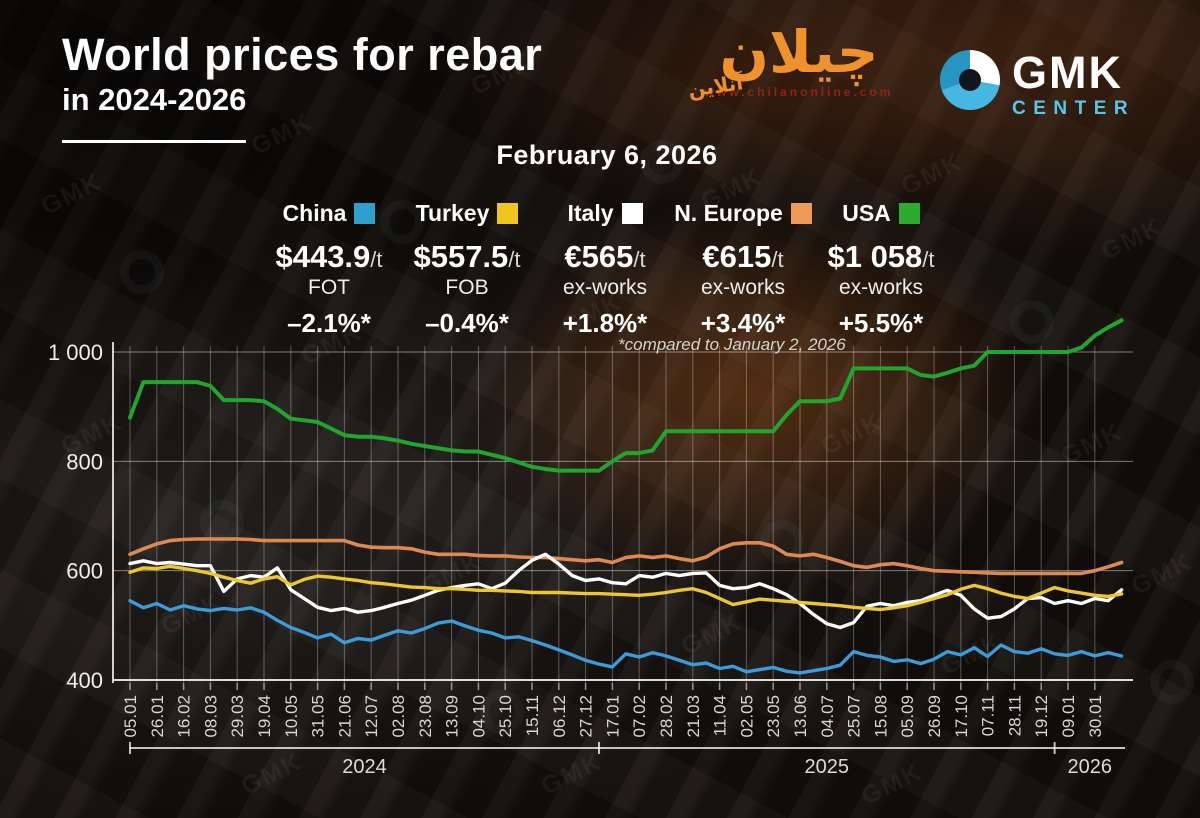 This screenshot has height=818, width=1200. What do you see at coordinates (329, 323) in the screenshot?
I see `price-change: –2.1%*` at bounding box center [329, 323].